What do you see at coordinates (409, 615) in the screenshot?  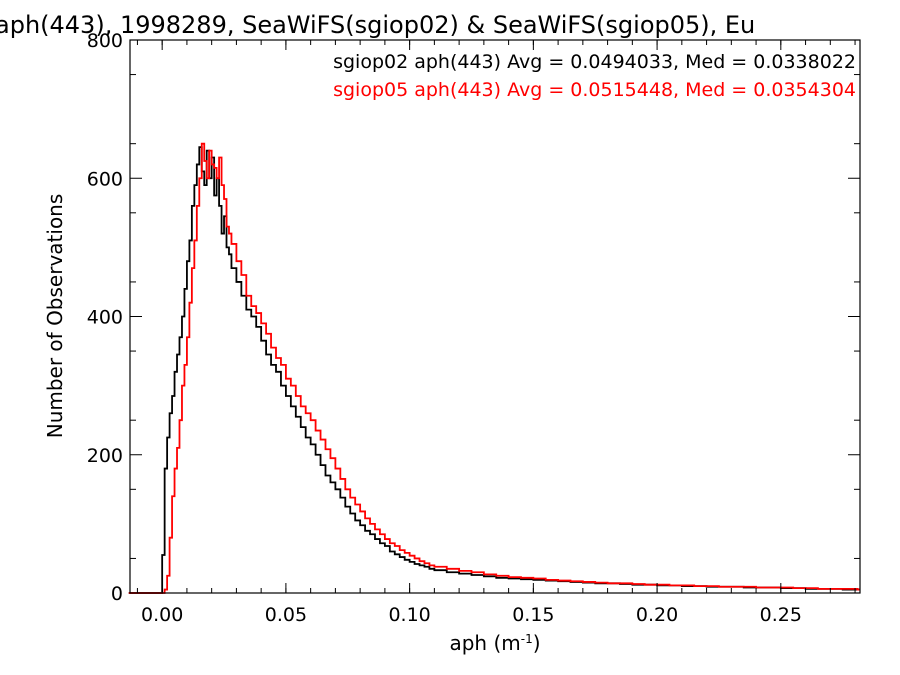 I see `x-tick-label: 0.10` at bounding box center [409, 615].